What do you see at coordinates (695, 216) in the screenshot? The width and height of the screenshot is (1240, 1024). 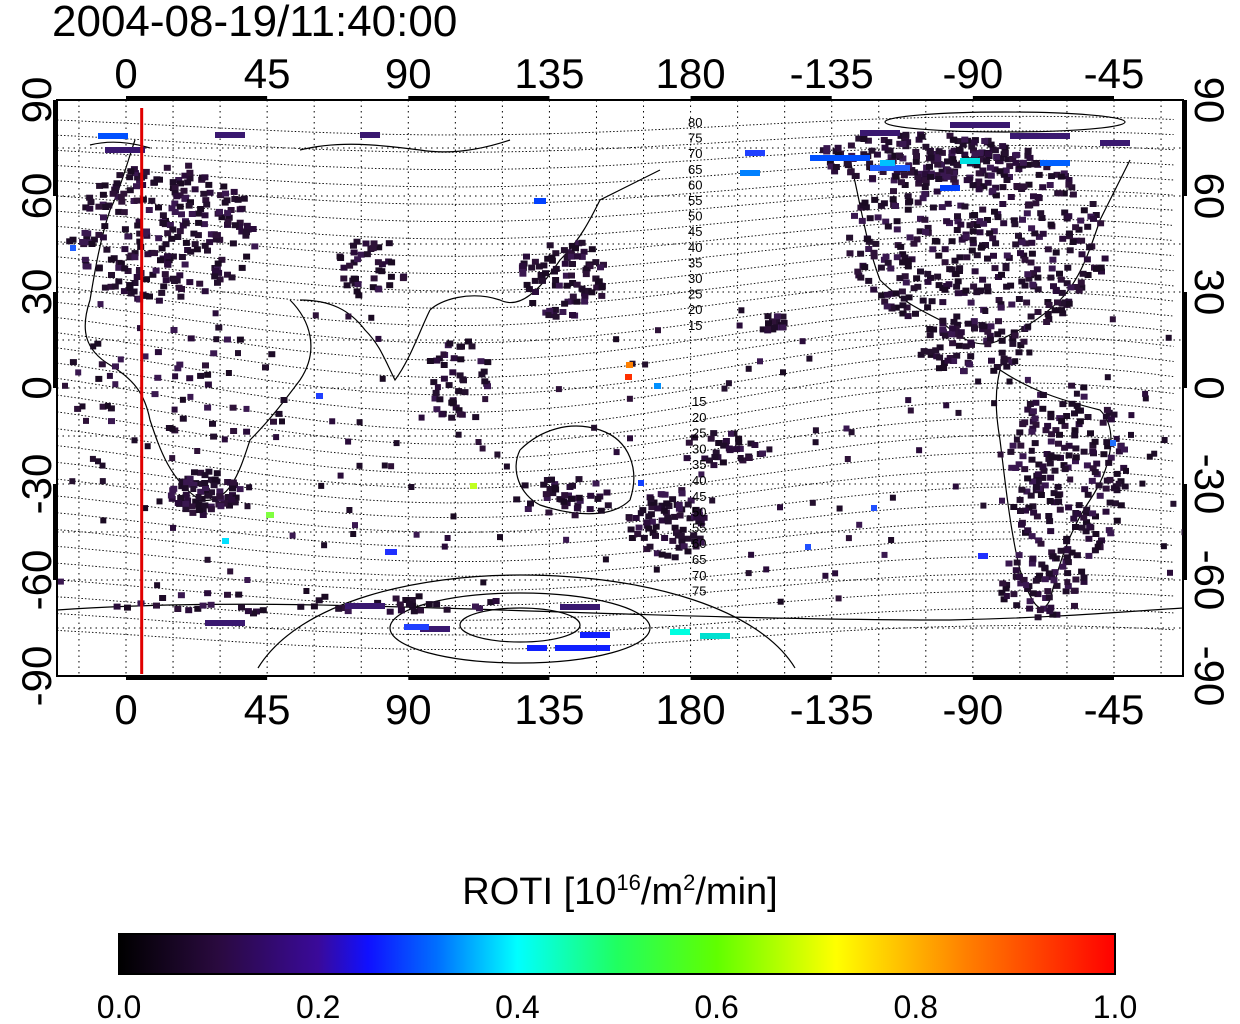 I see `contour-label: 50` at bounding box center [695, 216].